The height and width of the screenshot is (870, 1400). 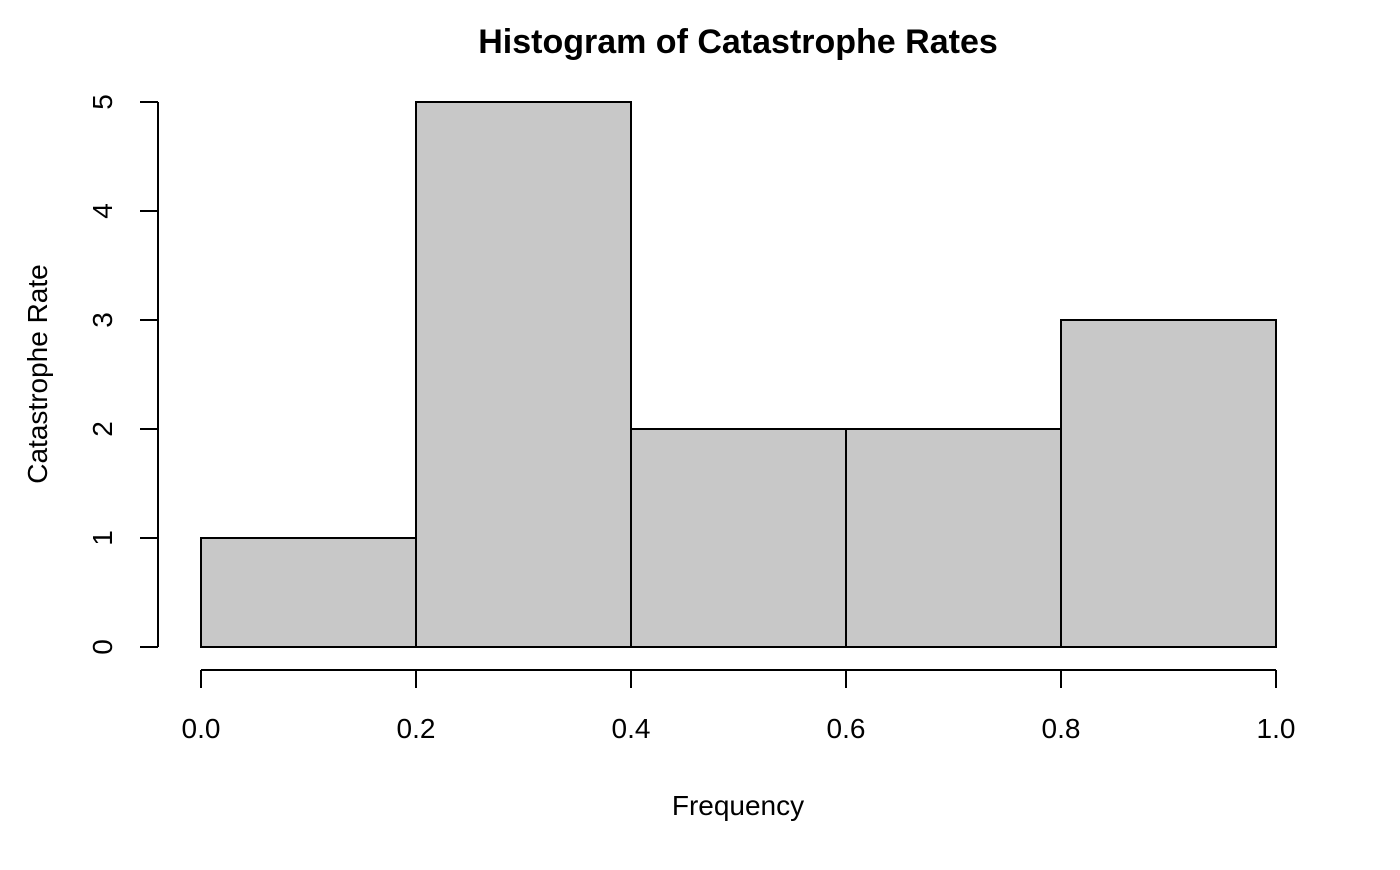 What do you see at coordinates (201, 728) in the screenshot?
I see `x-tick-label-0: 0.0` at bounding box center [201, 728].